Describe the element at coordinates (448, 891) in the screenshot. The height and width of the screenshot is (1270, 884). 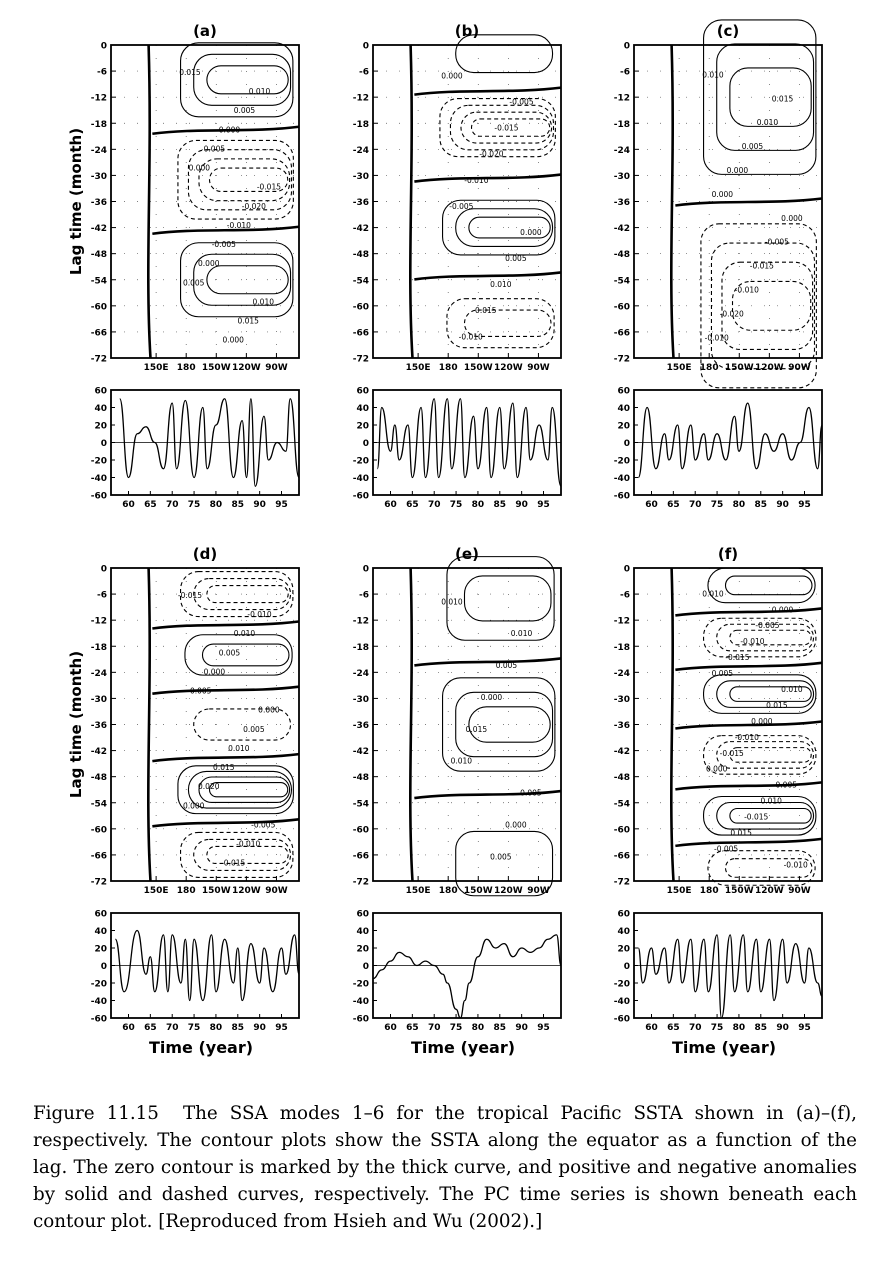
I see `x-tick-label: 180` at that location.